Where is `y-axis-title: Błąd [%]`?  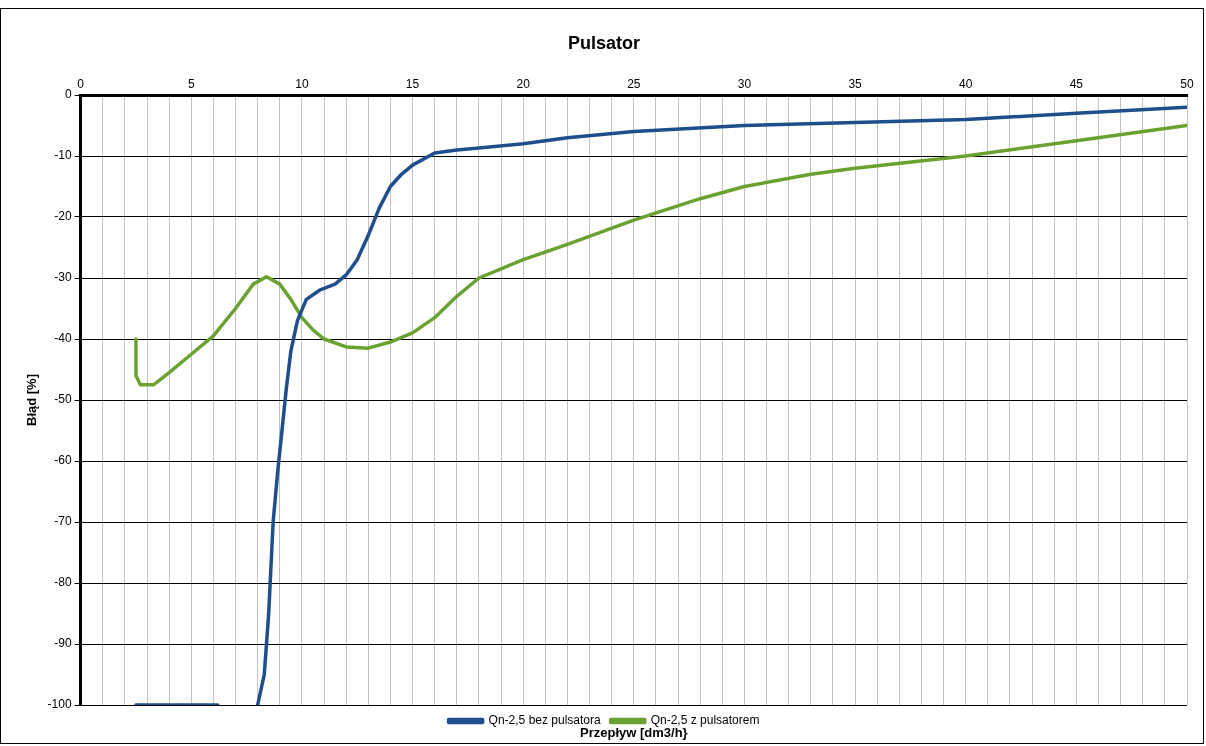
y-axis-title: Błąd [%] is located at coordinates (32, 400).